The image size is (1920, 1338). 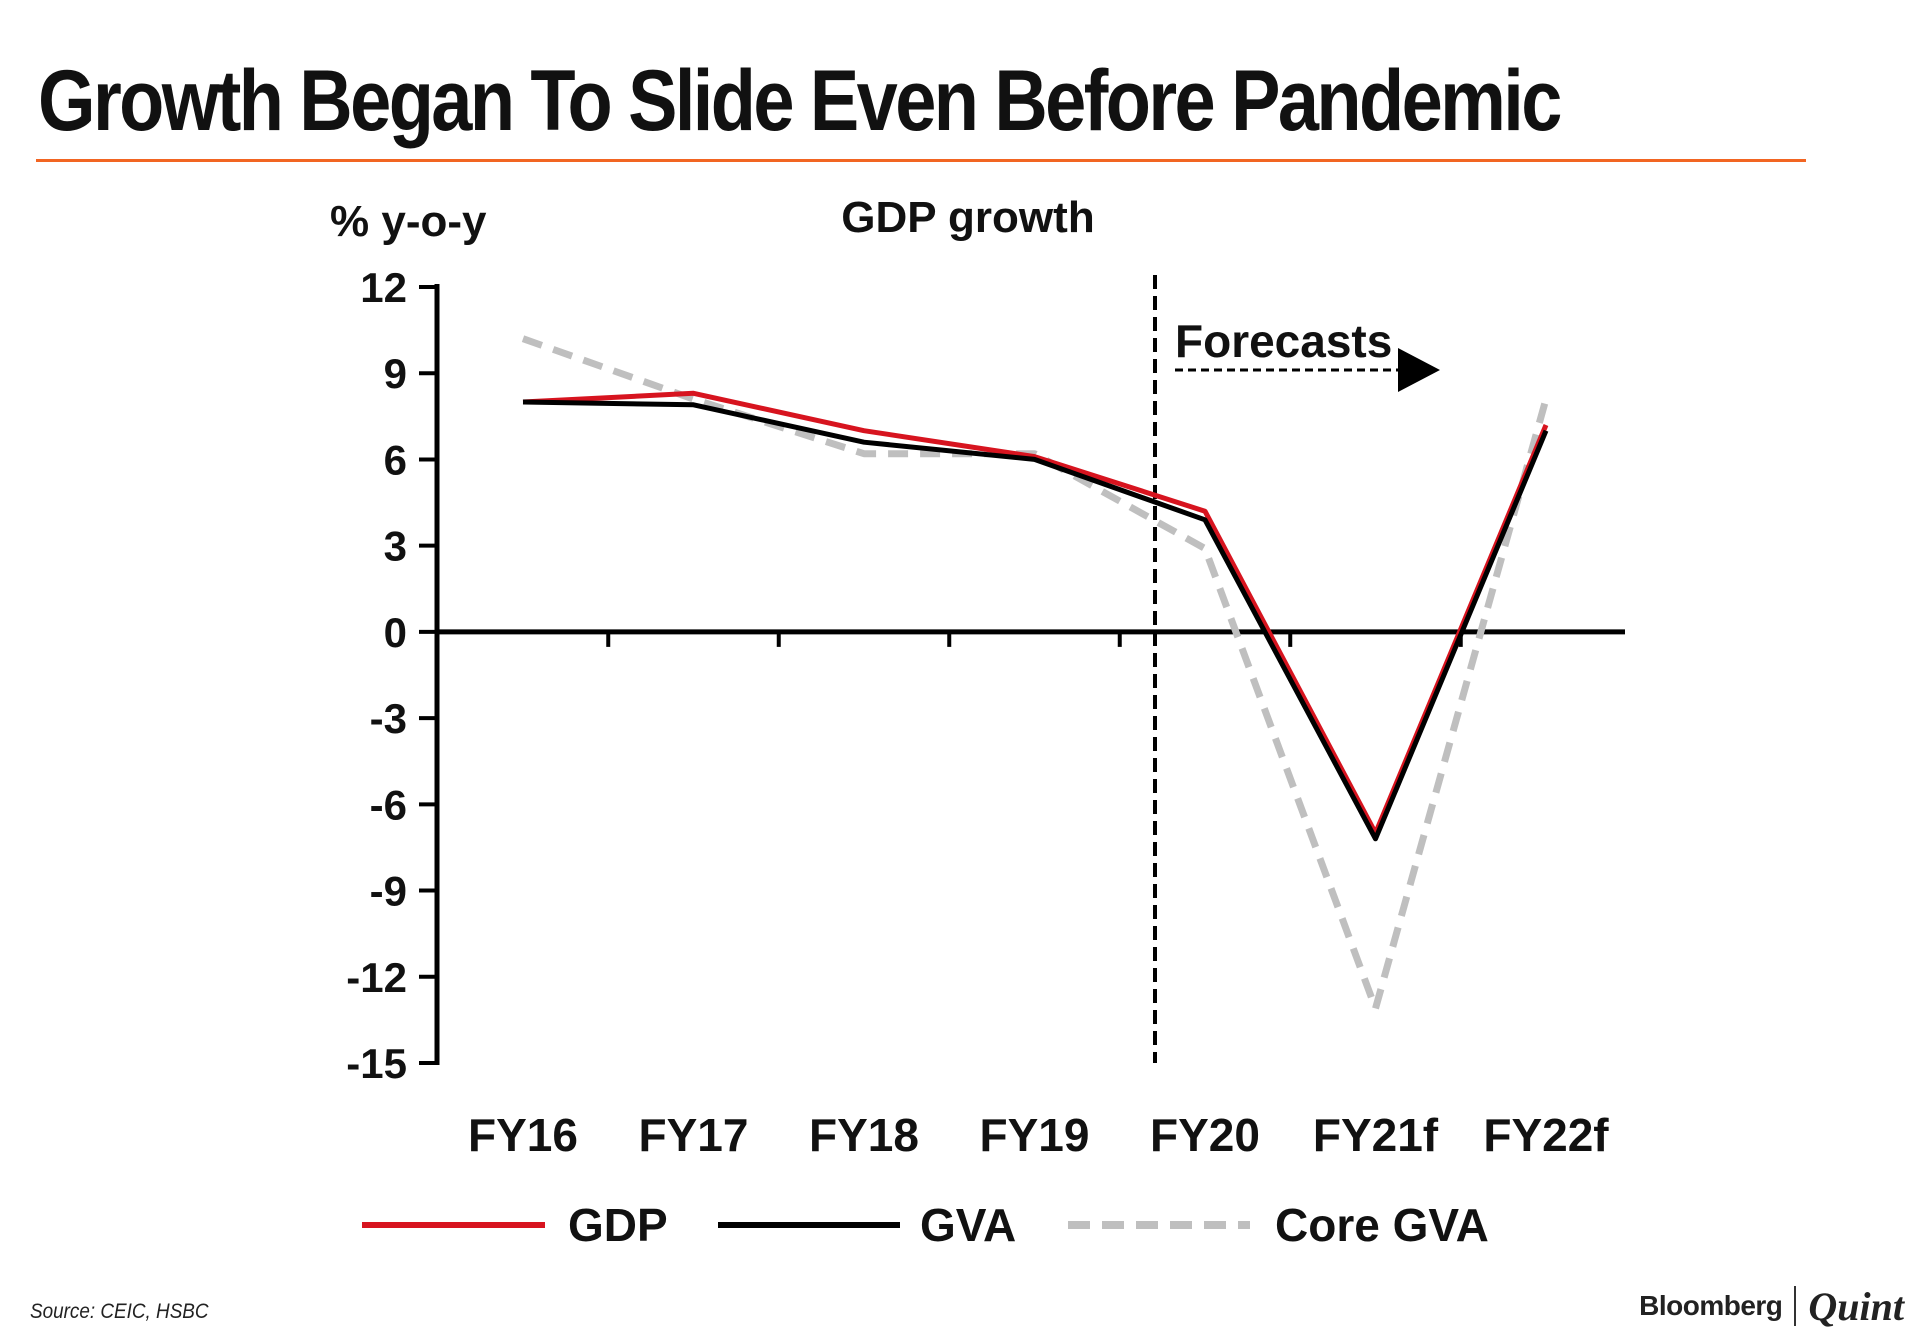 I want to click on y-tick-label: -12, so click(x=376, y=977).